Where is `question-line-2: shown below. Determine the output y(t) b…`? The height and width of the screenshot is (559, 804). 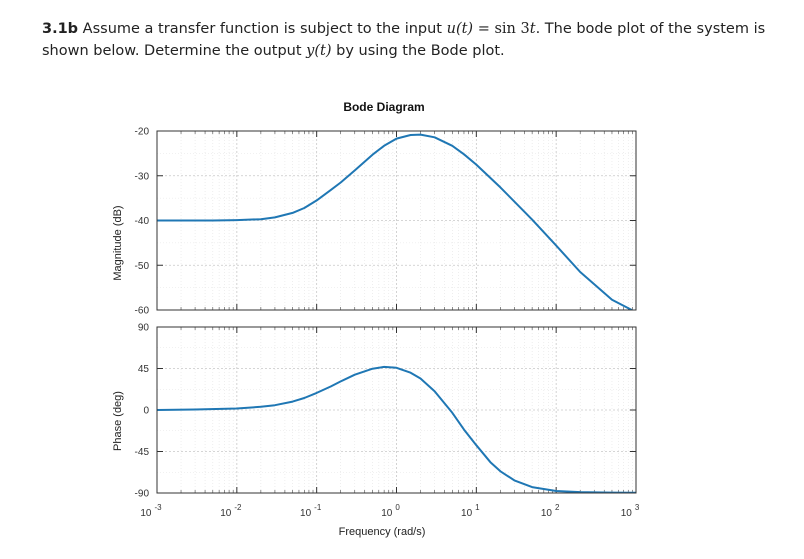 question-line-2: shown below. Determine the output y(t) b… is located at coordinates (412, 51).